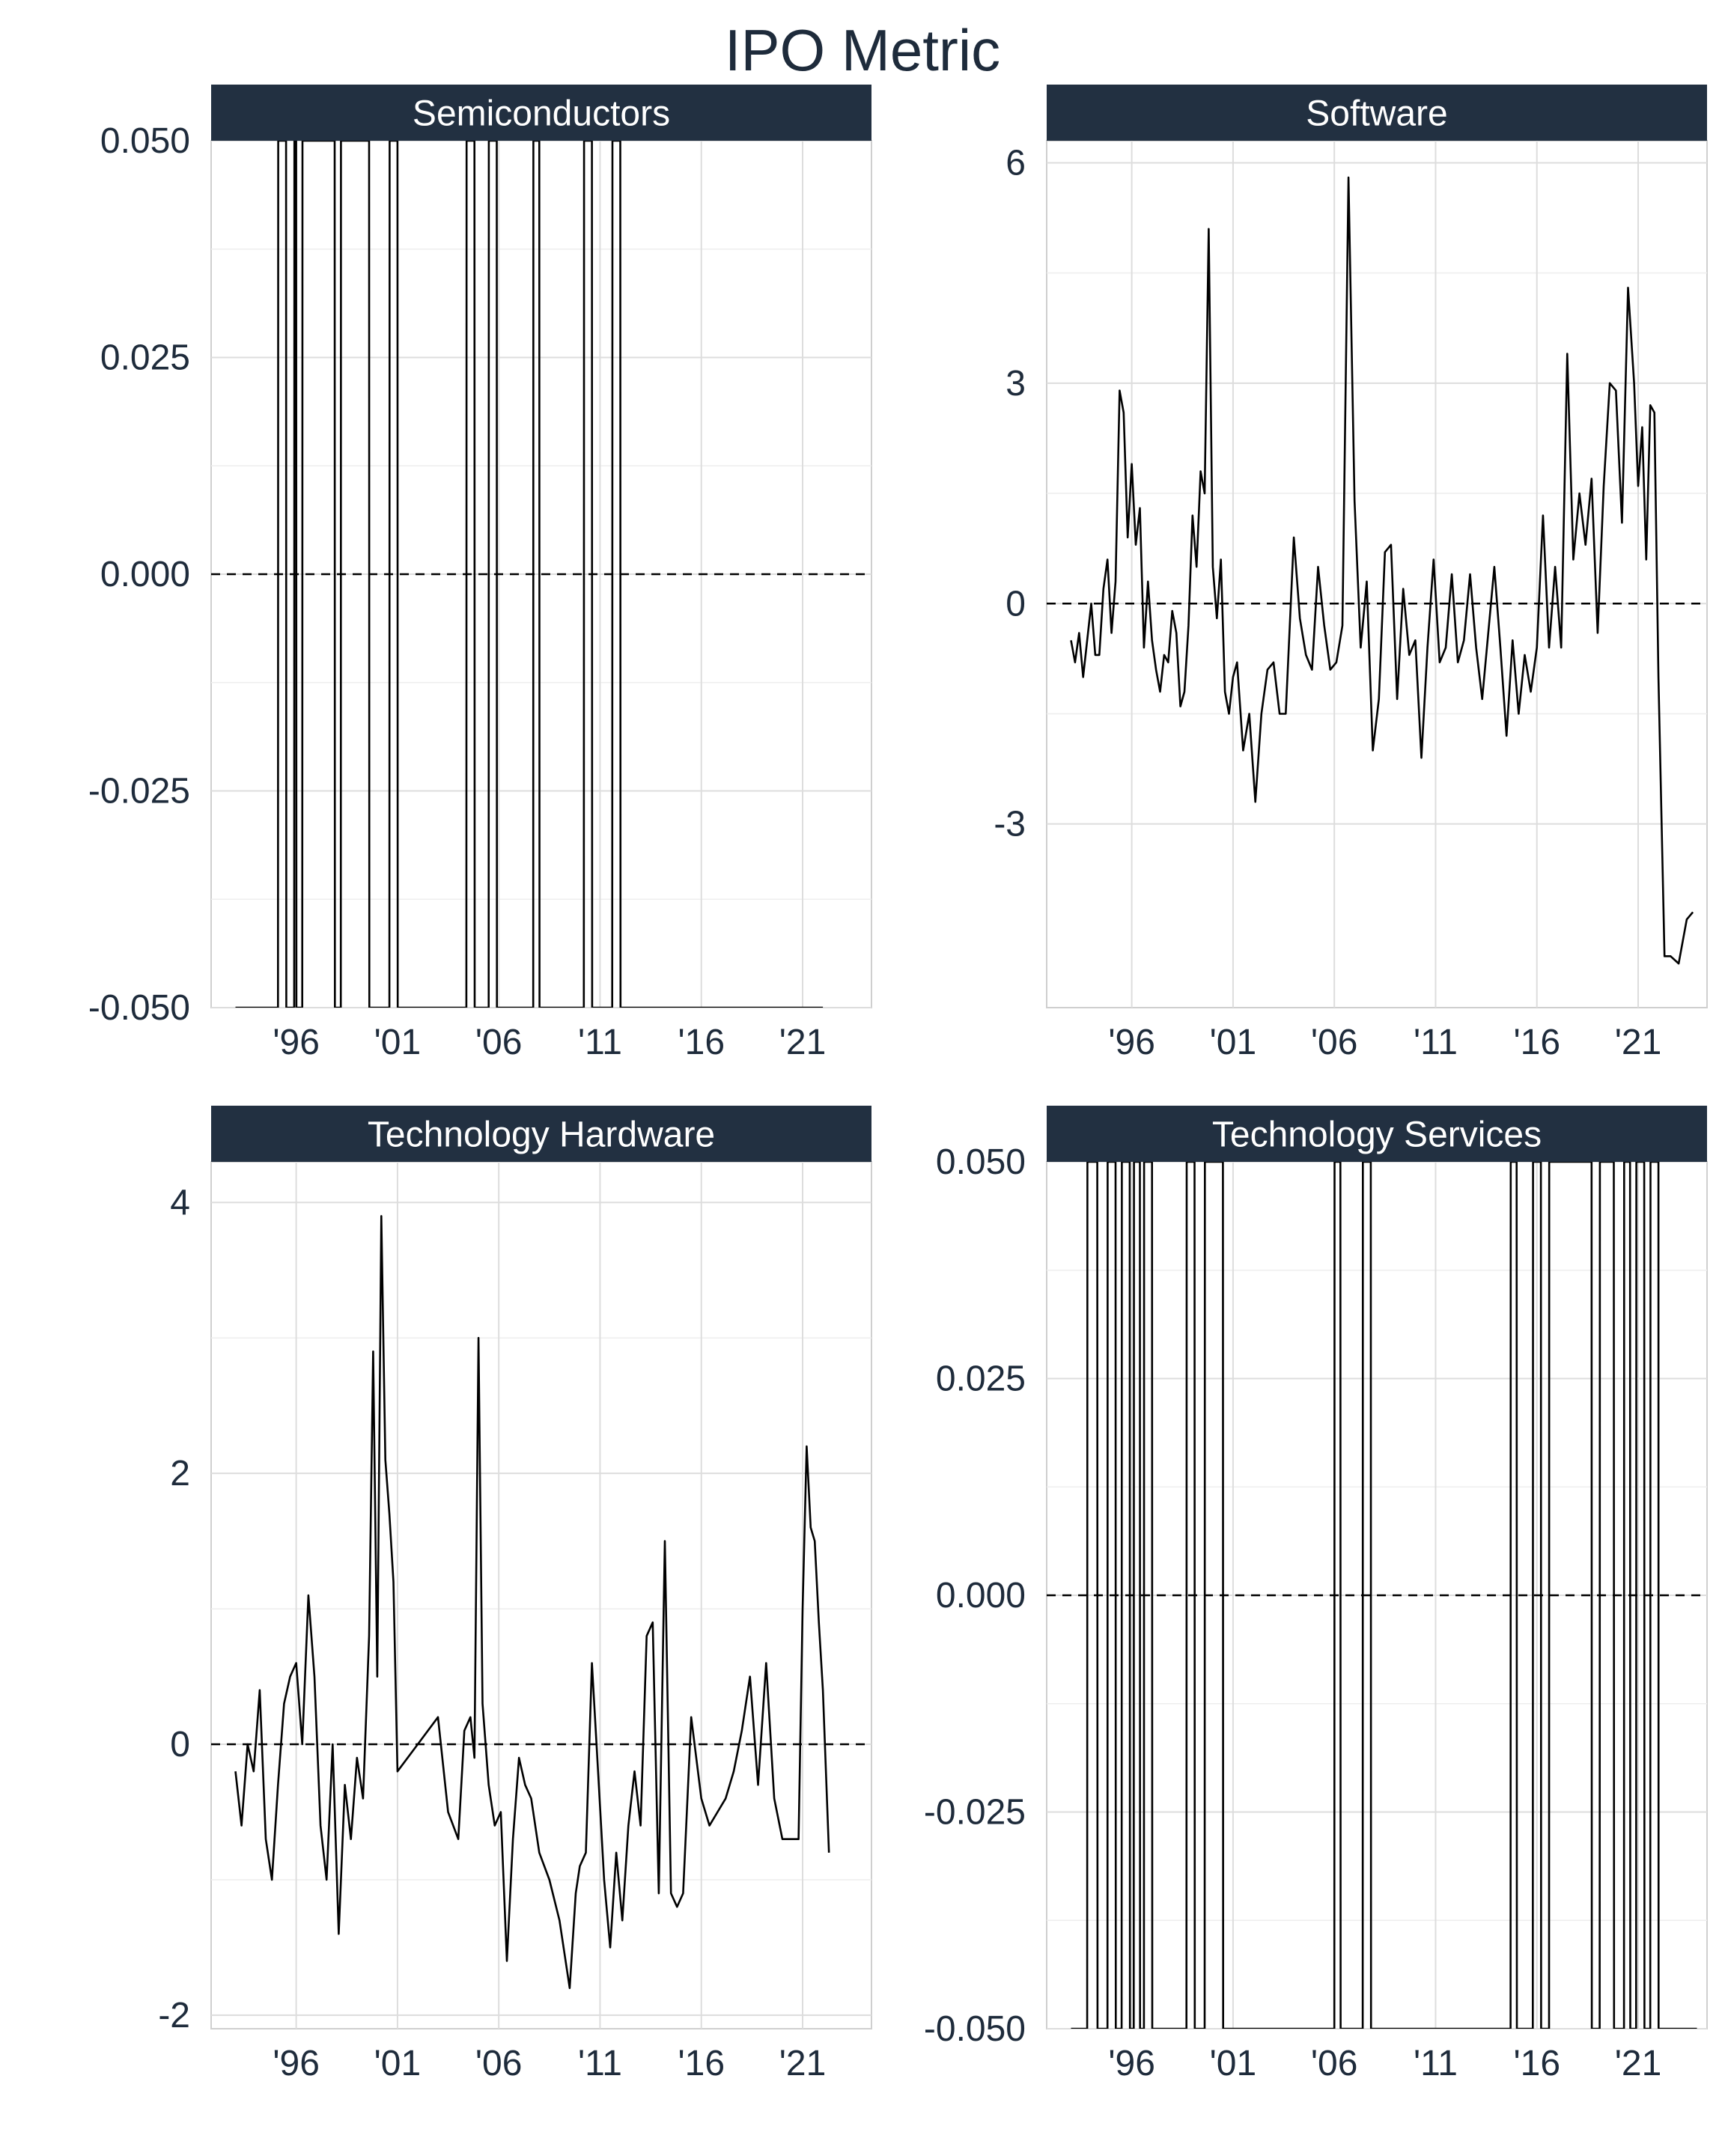 Image resolution: width=1725 pixels, height=2156 pixels. What do you see at coordinates (1016, 163) in the screenshot?
I see `y-tick-label: 6` at bounding box center [1016, 163].